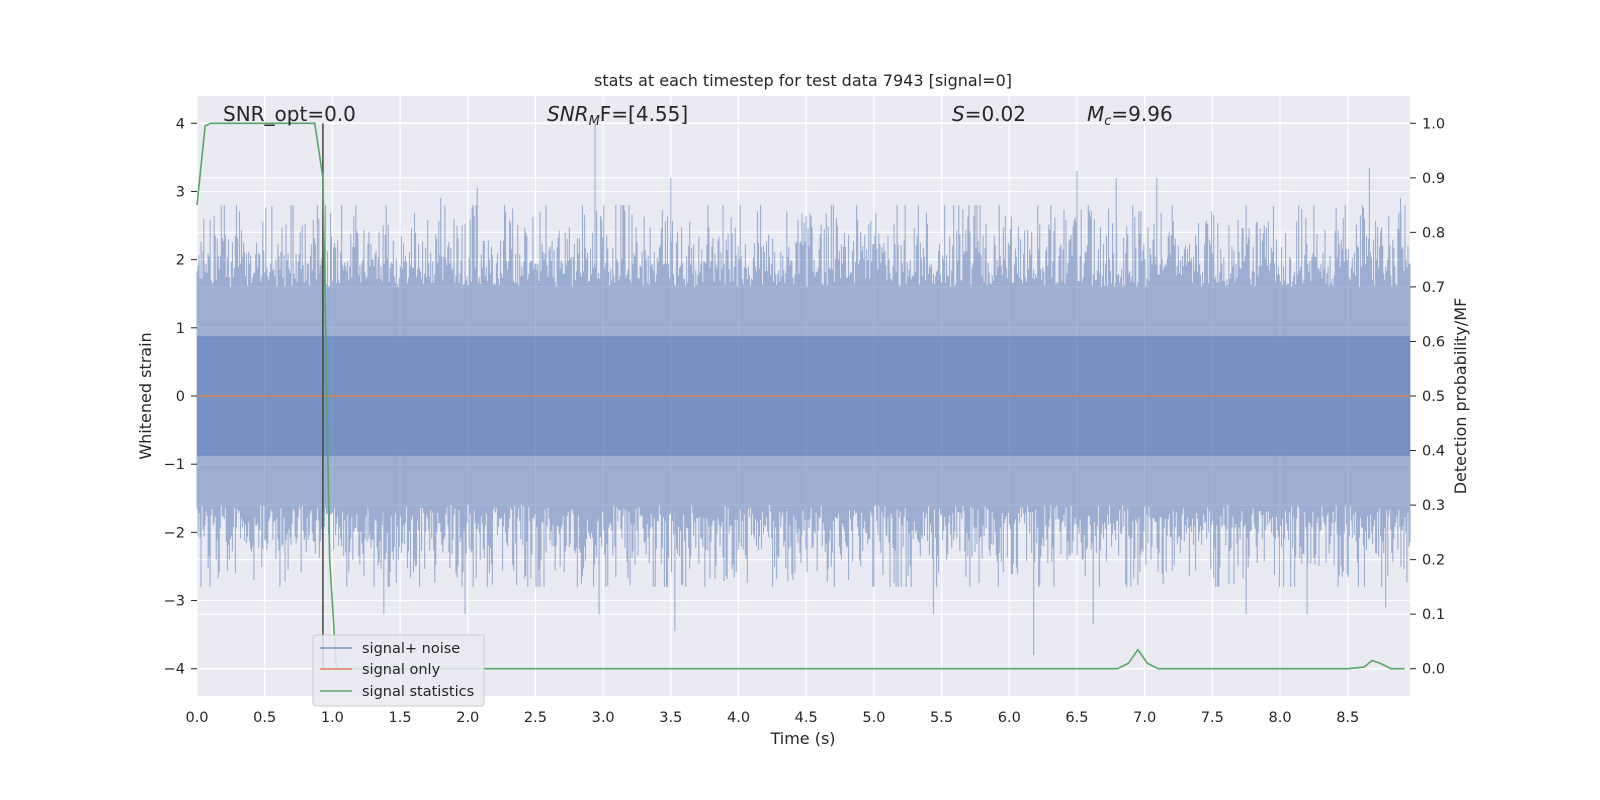 Image resolution: width=1600 pixels, height=800 pixels. What do you see at coordinates (1433, 124) in the screenshot?
I see `y-tick-label-right: 1.0` at bounding box center [1433, 124].